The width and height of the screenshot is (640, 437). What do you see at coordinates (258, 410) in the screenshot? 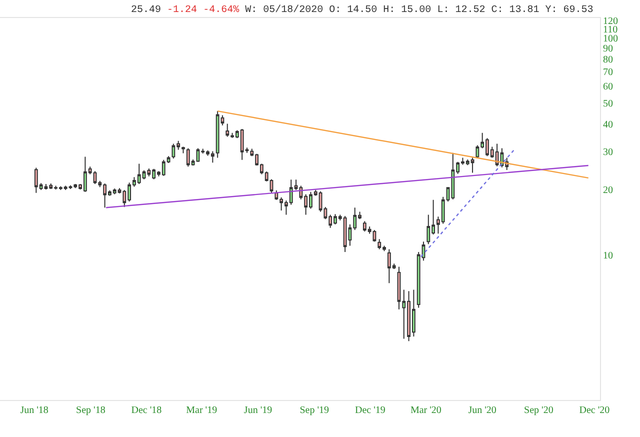
I see `x-tick-label: Jun '19` at bounding box center [258, 410].